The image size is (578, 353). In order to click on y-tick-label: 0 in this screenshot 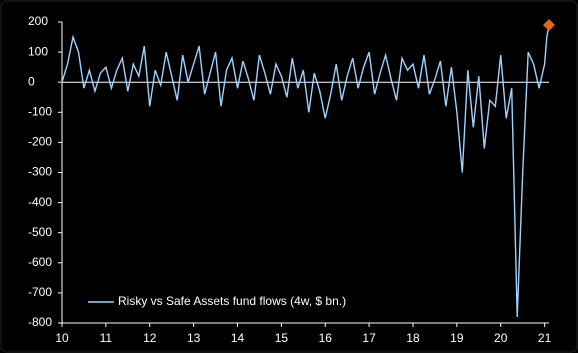, I will do `click(31, 81)`.